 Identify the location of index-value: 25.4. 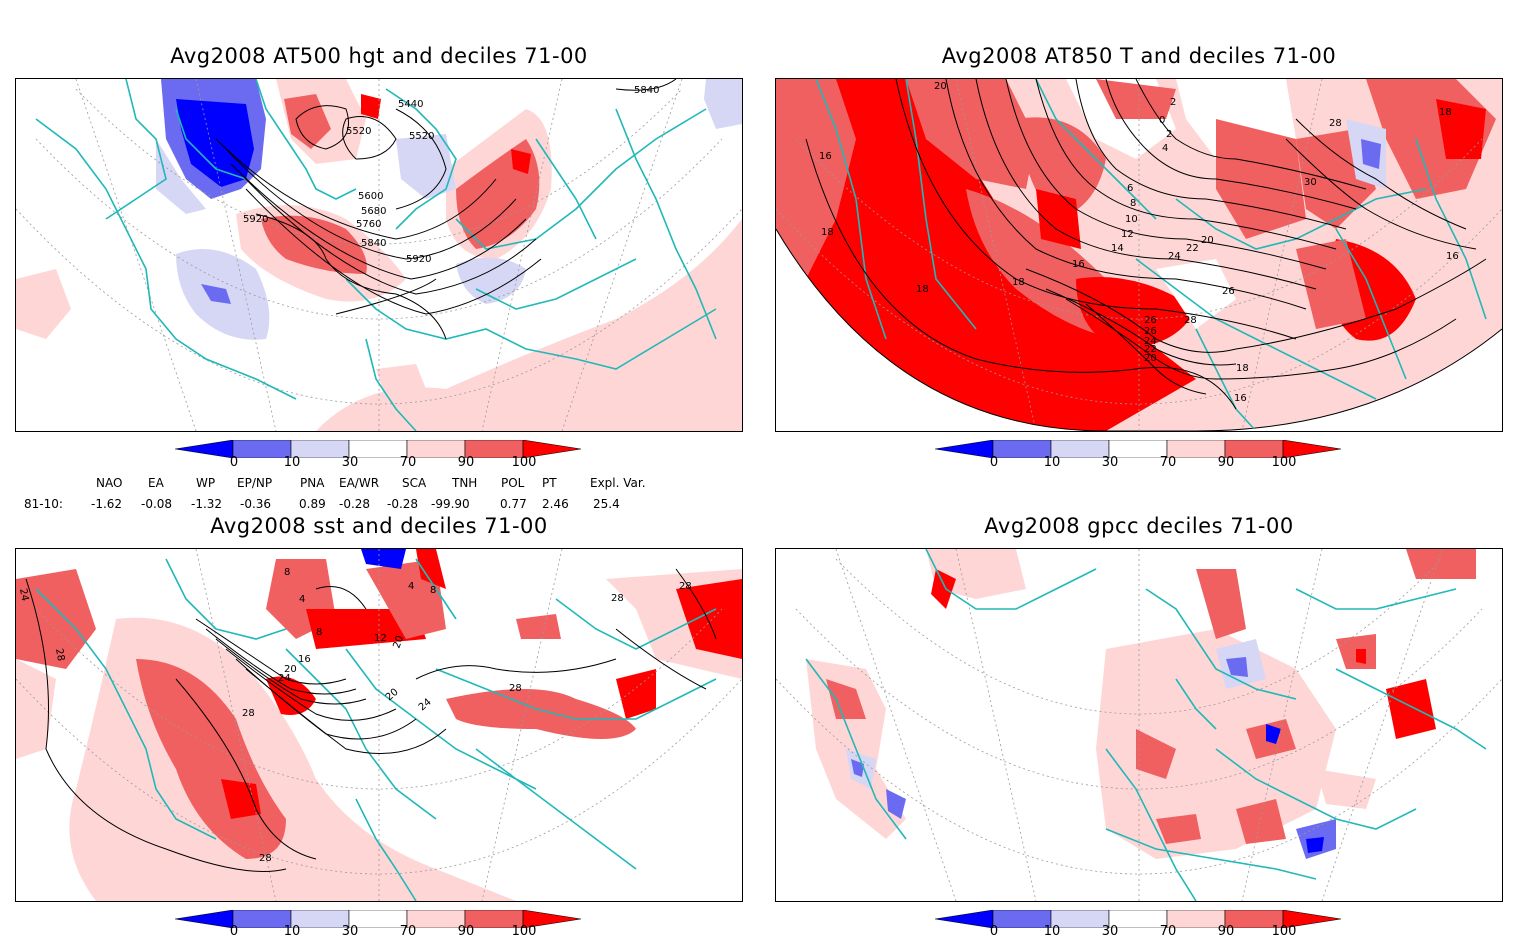
(606, 504).